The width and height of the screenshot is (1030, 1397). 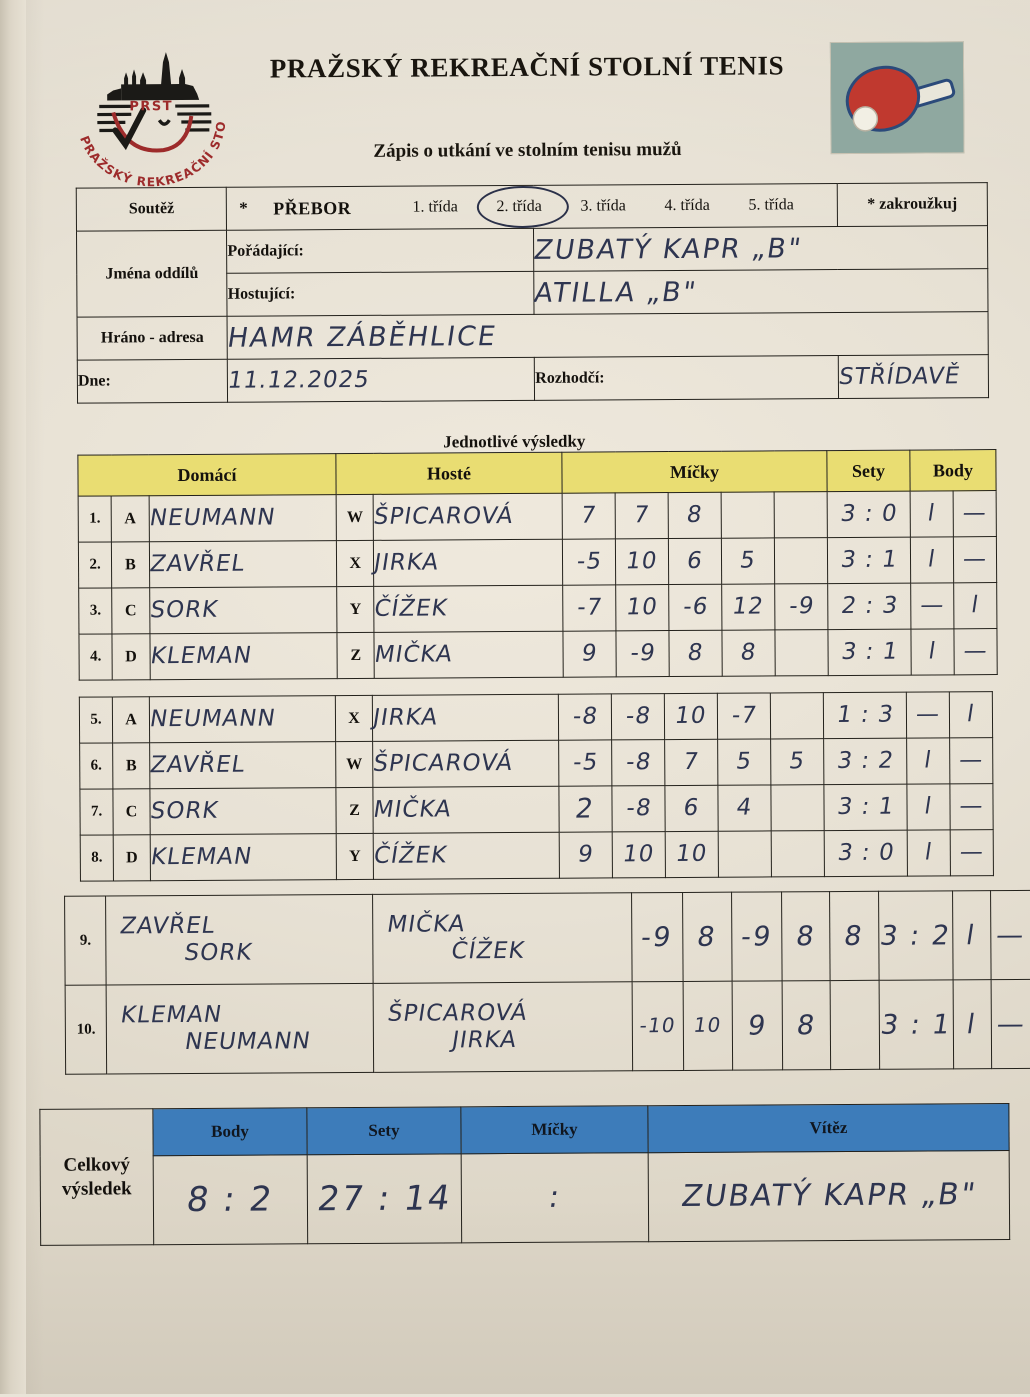 I want to click on ball-score-3: 9, so click(x=757, y=1025).